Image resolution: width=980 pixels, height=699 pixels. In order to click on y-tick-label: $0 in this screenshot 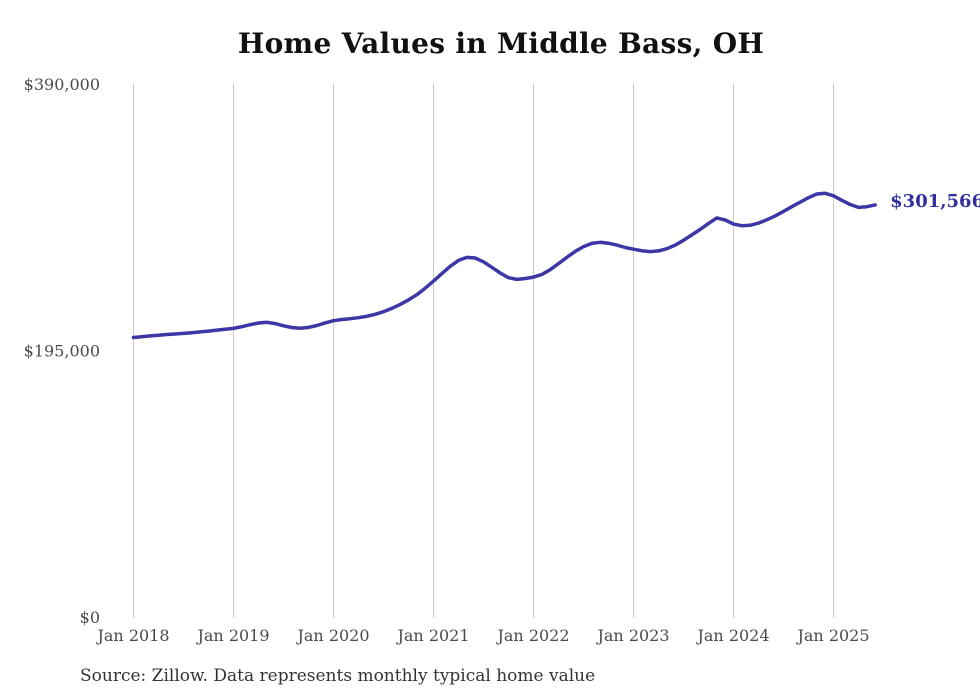, I will do `click(90, 617)`.